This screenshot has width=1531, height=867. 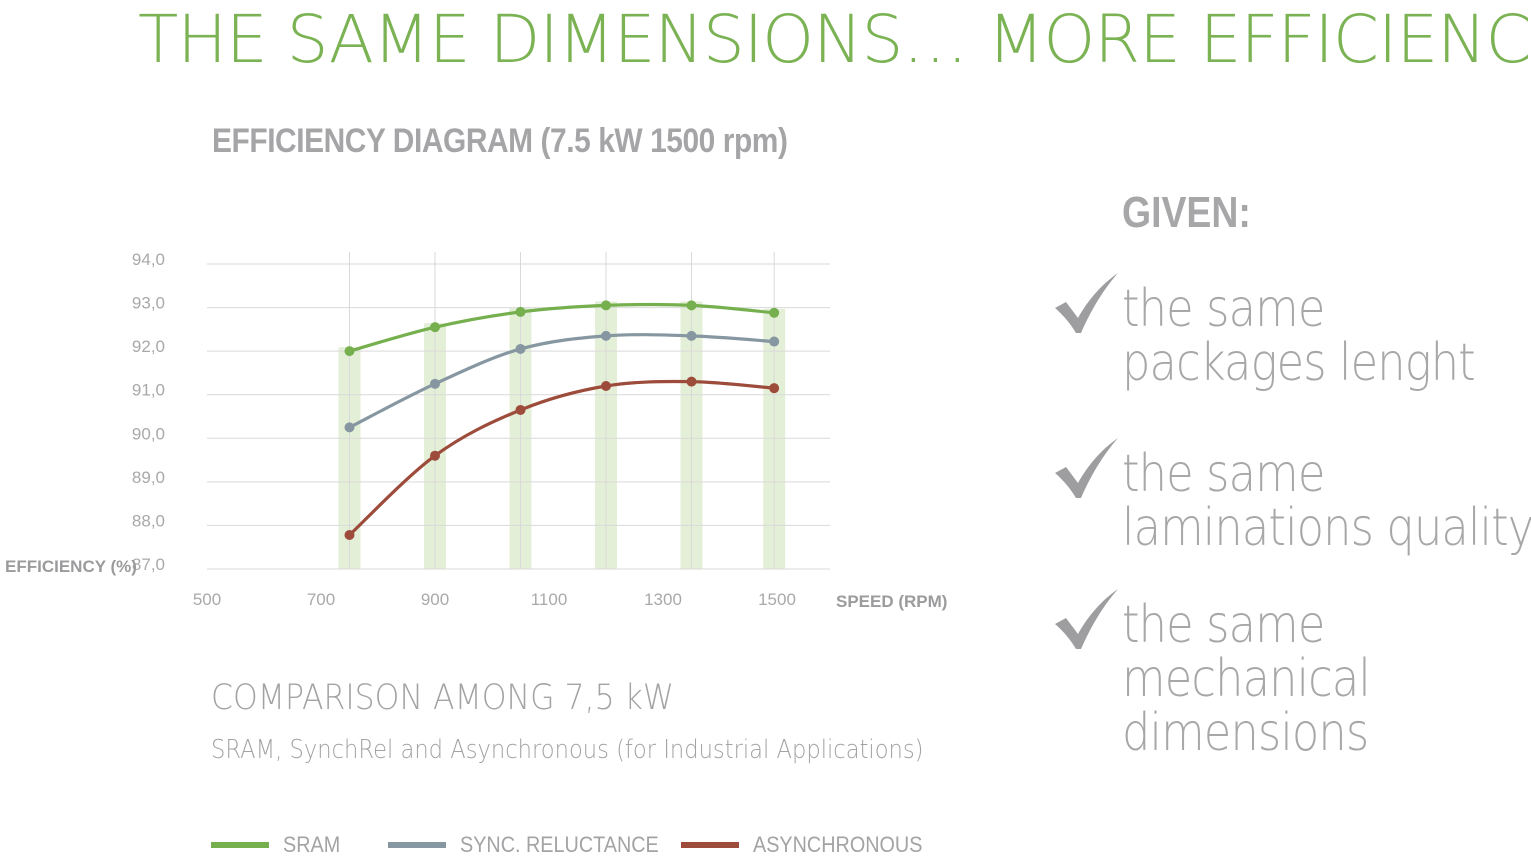 I want to click on x-axis-label: SPEED (RPM), so click(x=891, y=601).